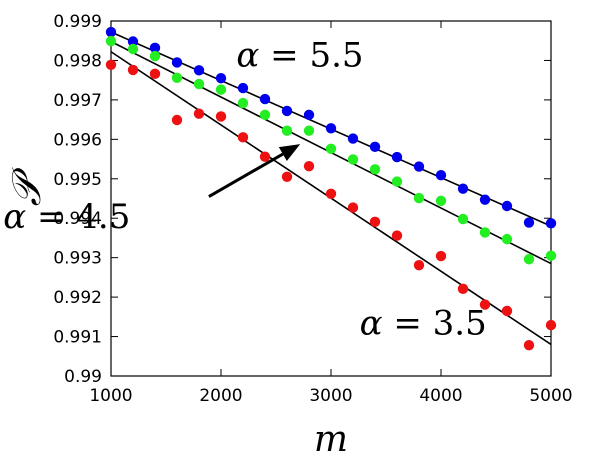 The width and height of the screenshot is (599, 468). What do you see at coordinates (83, 377) in the screenshot?
I see `y-tick-label: 0.99` at bounding box center [83, 377].